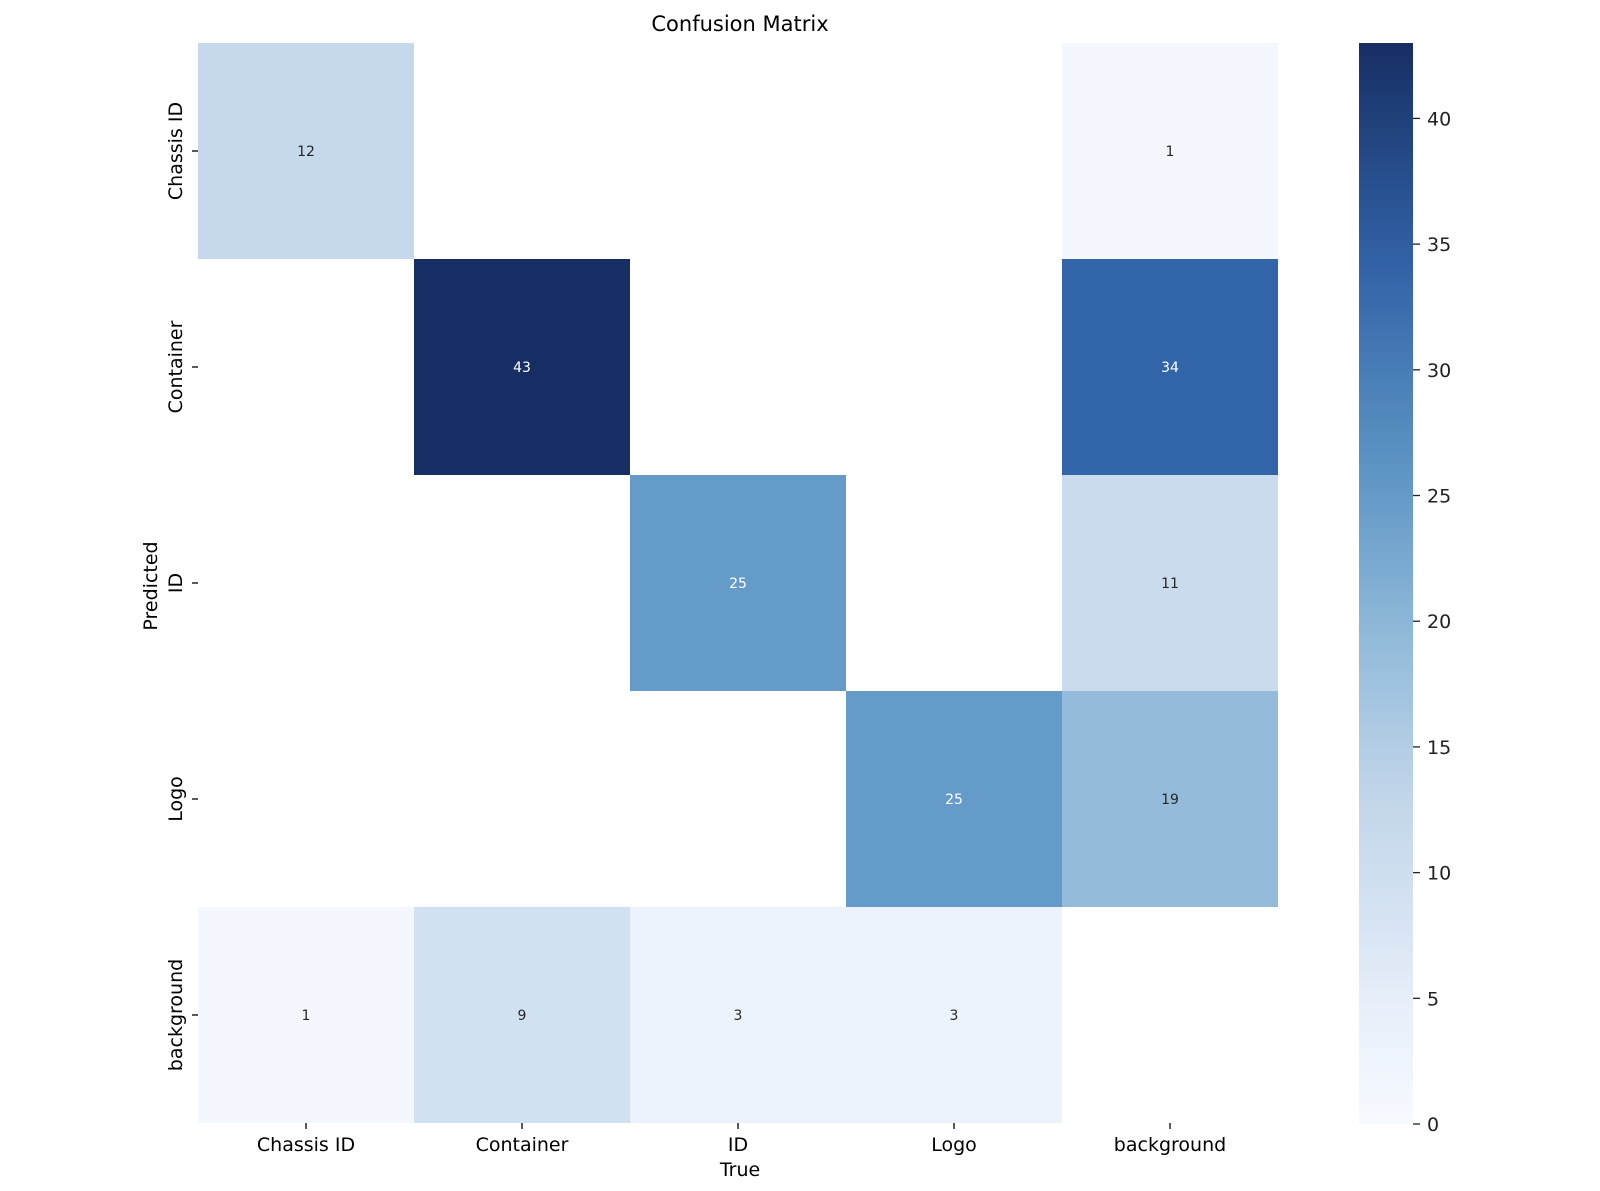  I want to click on chart-title: Confusion Matrix, so click(739, 24).